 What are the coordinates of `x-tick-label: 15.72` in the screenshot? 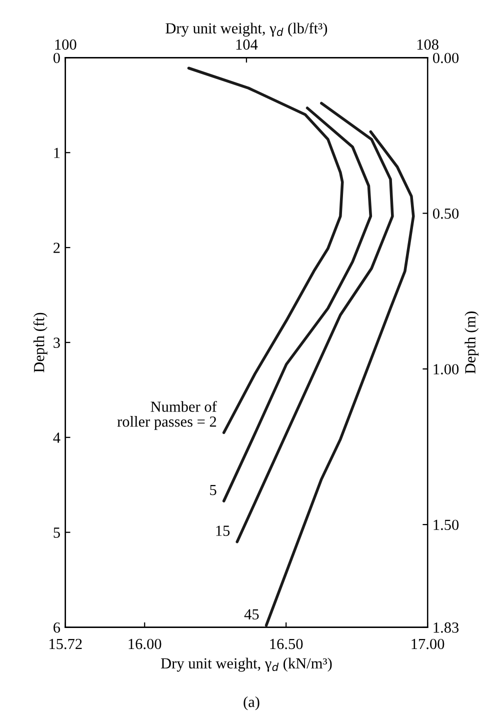 It's located at (66, 644).